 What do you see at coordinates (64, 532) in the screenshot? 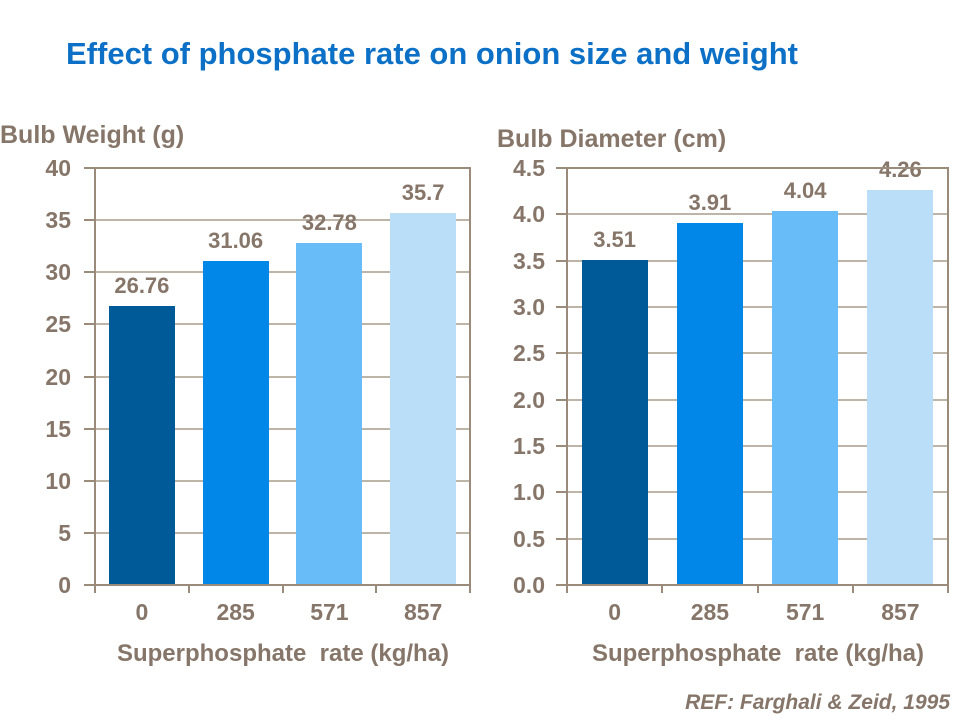
I see `y-tick-label: 5` at bounding box center [64, 532].